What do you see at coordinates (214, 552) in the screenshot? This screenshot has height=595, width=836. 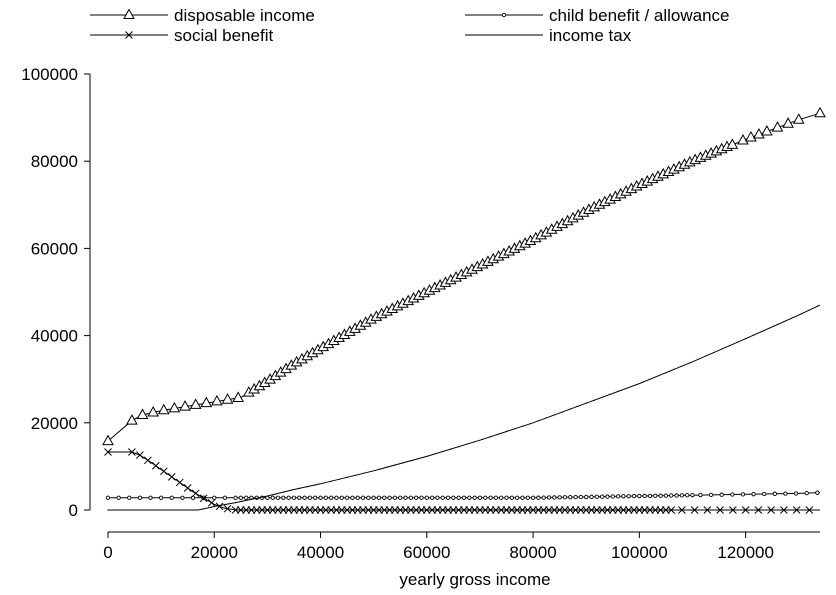 I see `x-tick-label: 20000` at bounding box center [214, 552].